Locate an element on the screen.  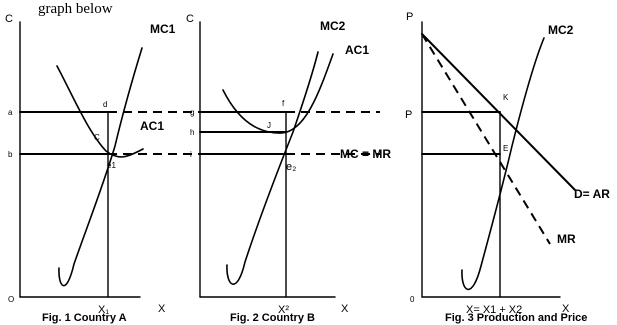
fig1-ac1-curve is located at coordinates (100, 111).